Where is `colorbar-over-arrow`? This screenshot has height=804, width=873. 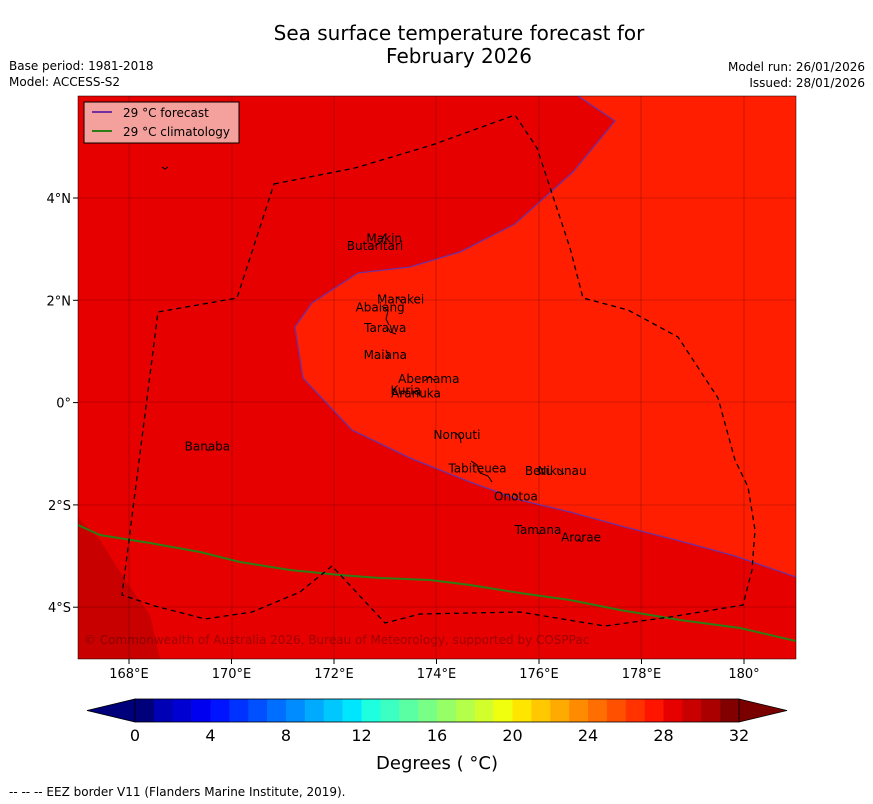
colorbar-over-arrow is located at coordinates (763, 710).